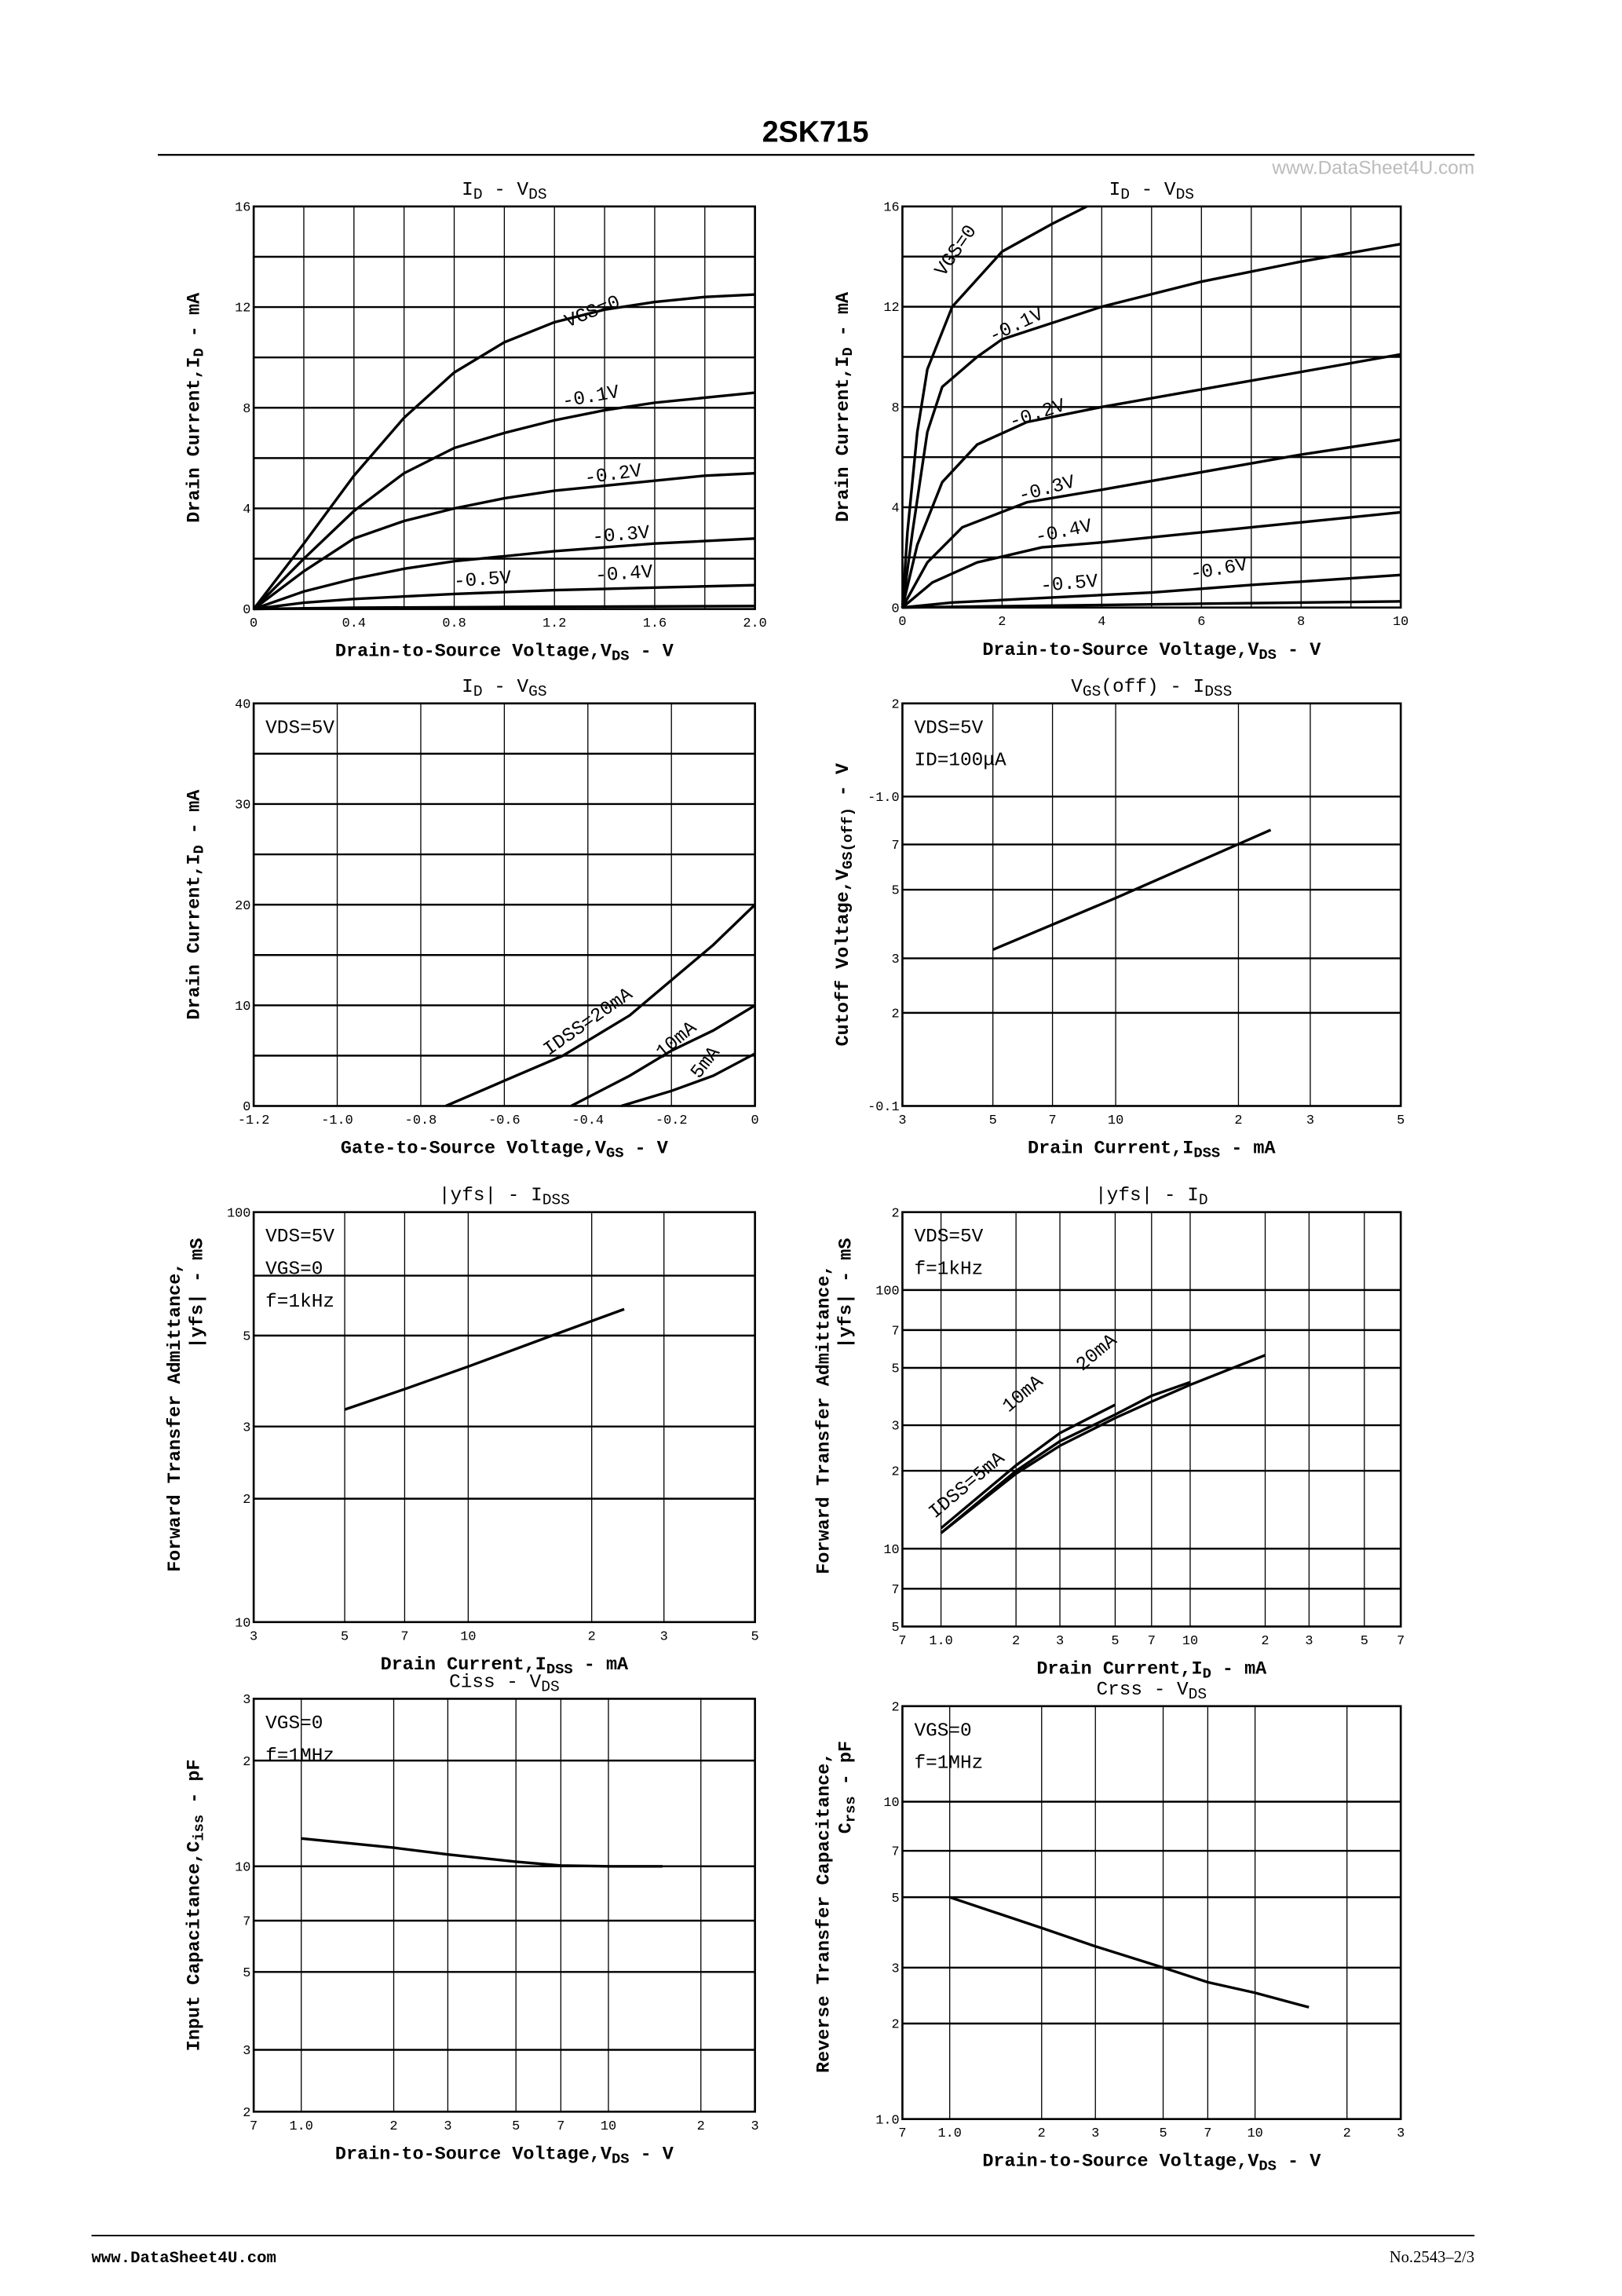 This screenshot has width=1622, height=2296. What do you see at coordinates (196, 1905) in the screenshot?
I see `y-axis-label: Input Capacitance,Ciss - pF` at bounding box center [196, 1905].